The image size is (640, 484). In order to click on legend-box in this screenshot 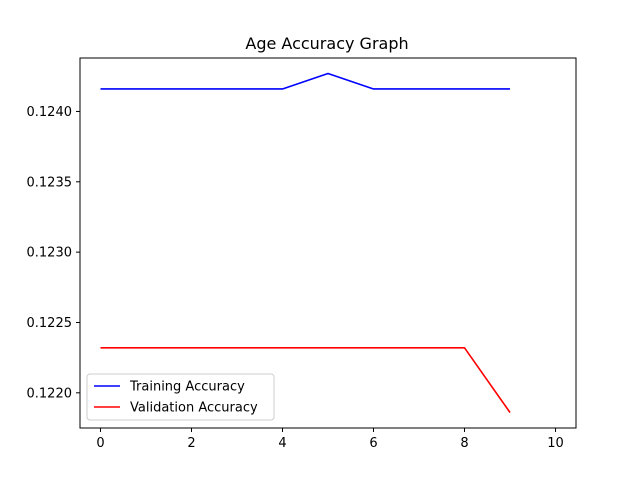, I will do `click(180, 397)`.